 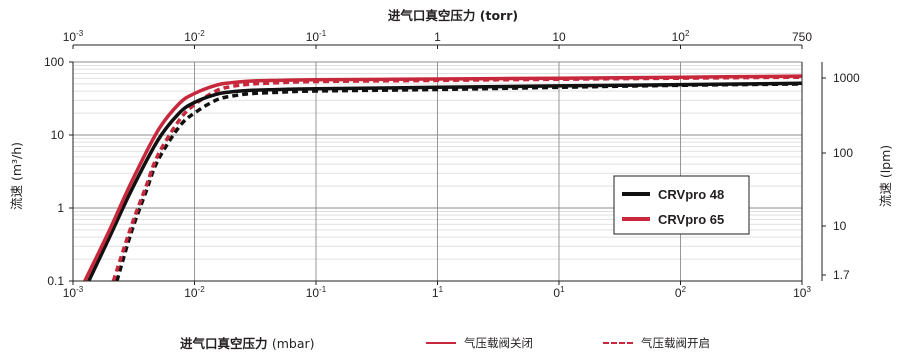 I want to click on top-tick-label: 10⁻¹, so click(x=316, y=36).